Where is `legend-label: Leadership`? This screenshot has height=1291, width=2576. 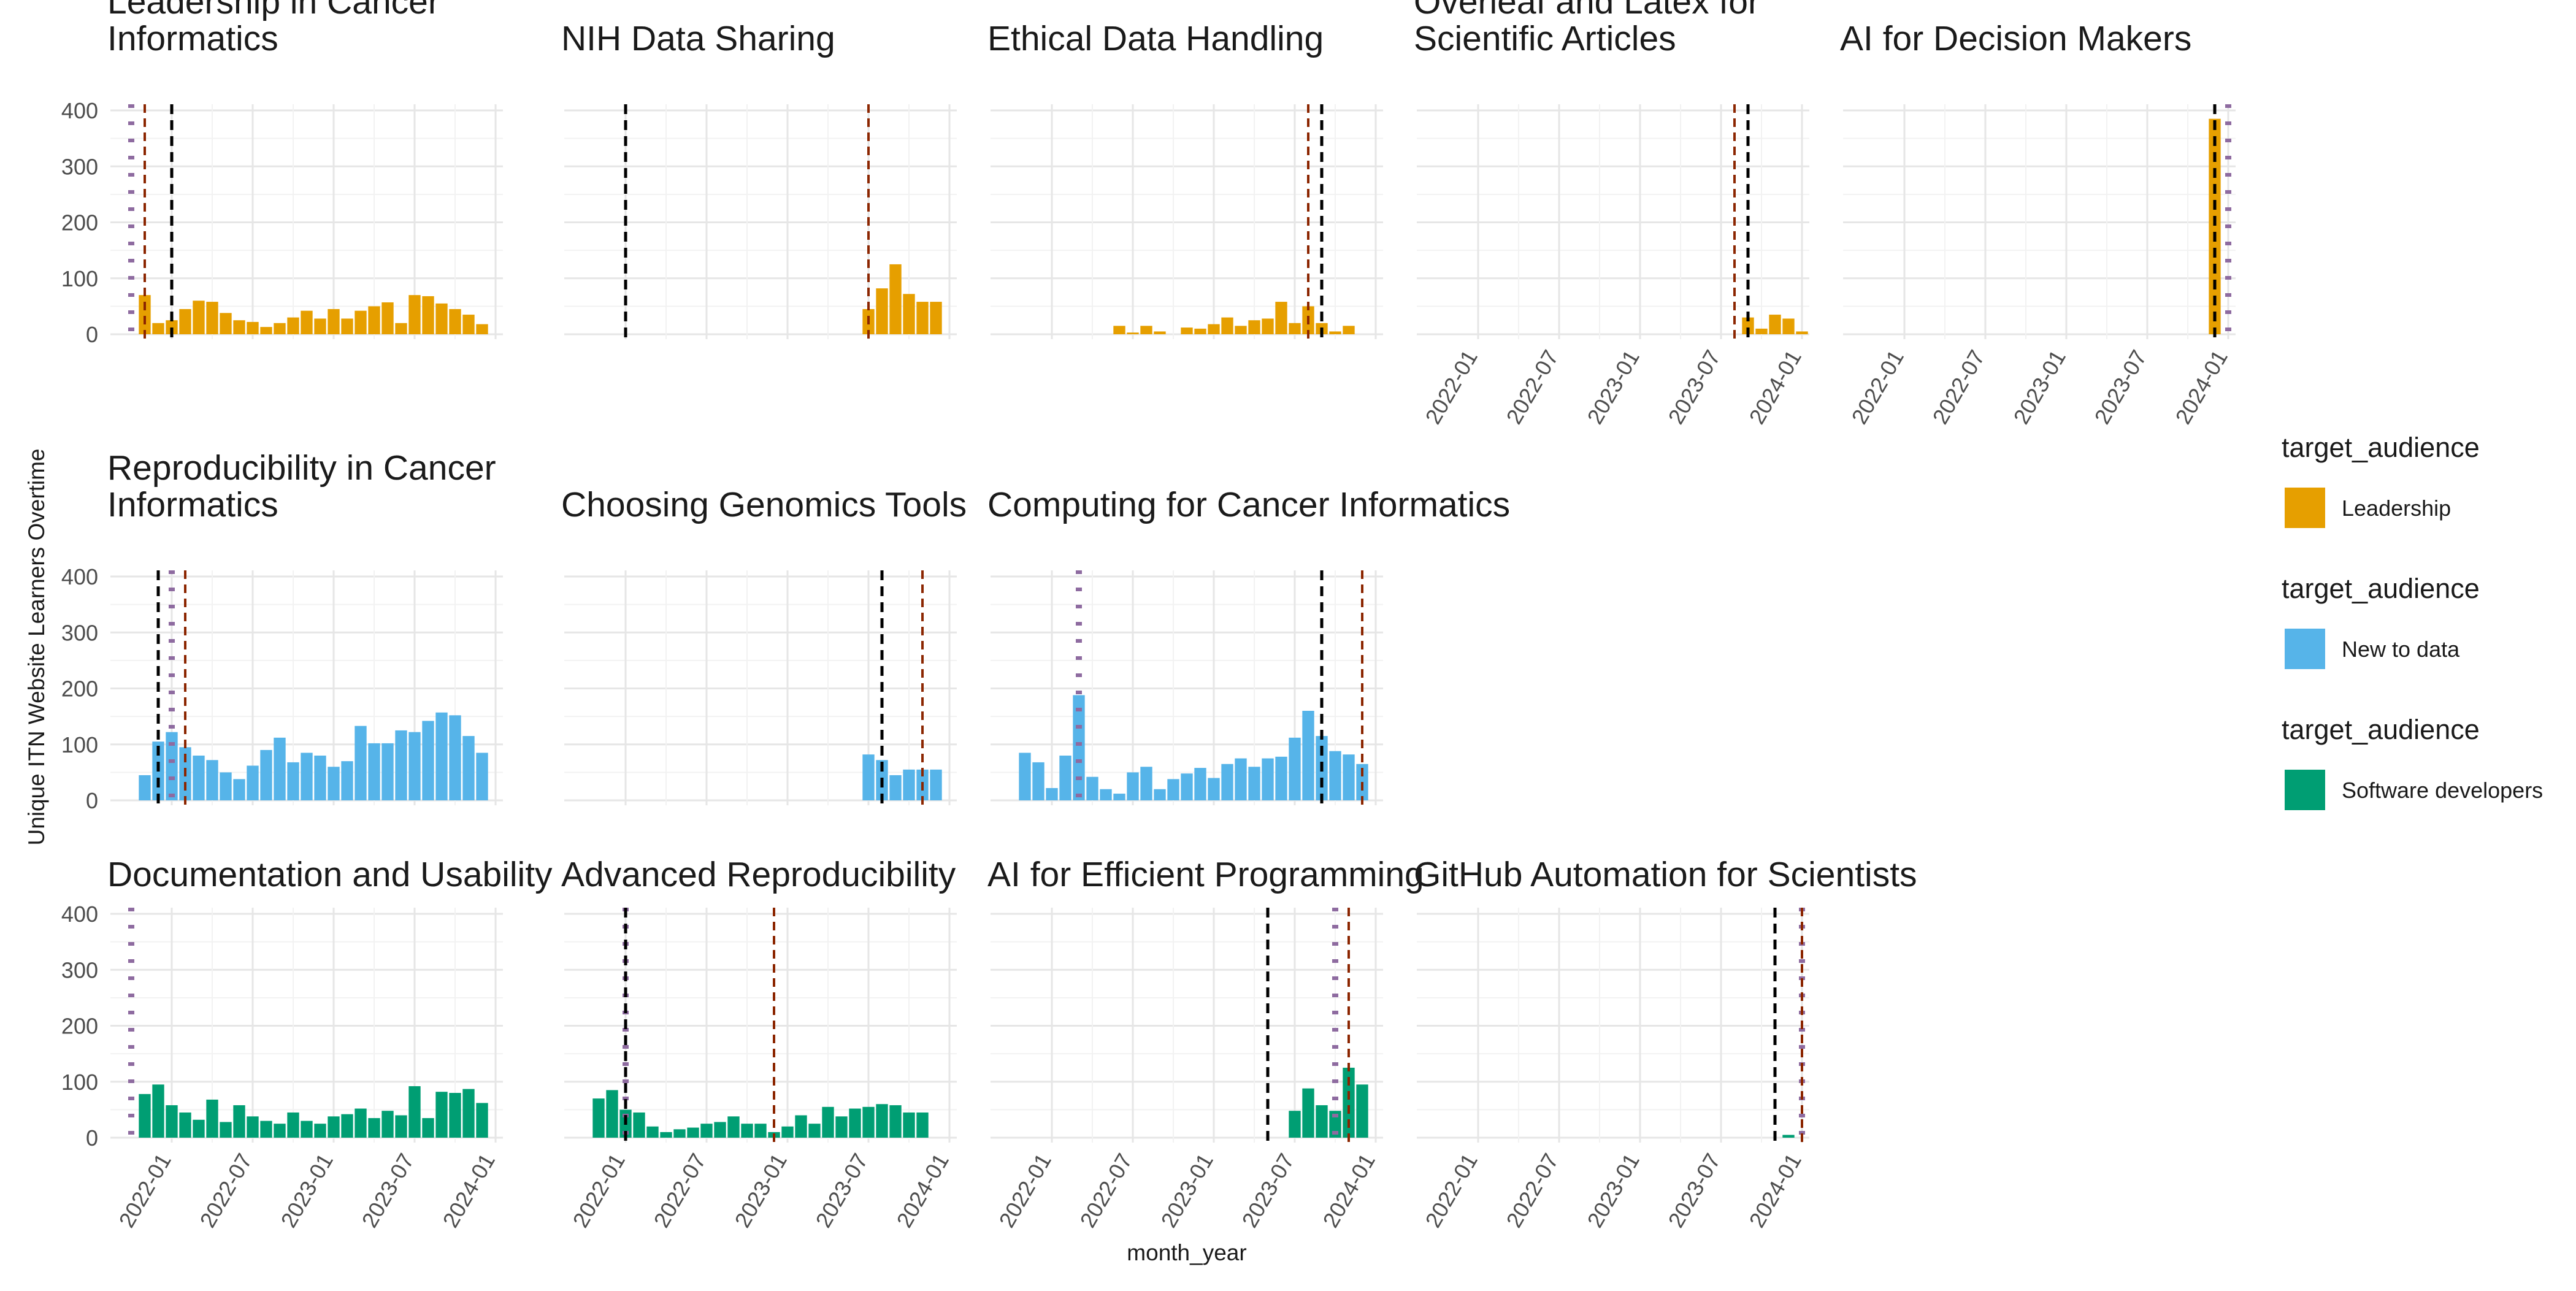 legend-label: Leadership is located at coordinates (2396, 508).